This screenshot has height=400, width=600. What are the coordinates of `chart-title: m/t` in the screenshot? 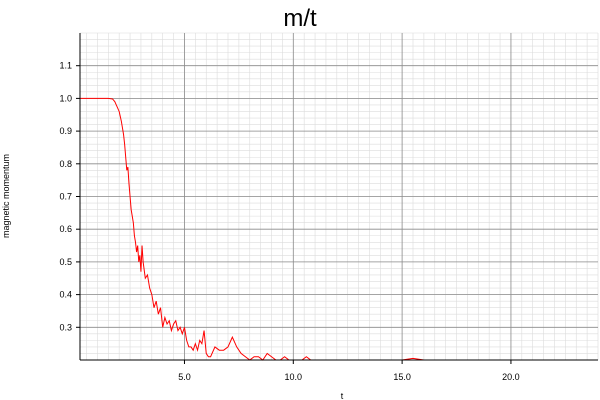 It's located at (300, 18).